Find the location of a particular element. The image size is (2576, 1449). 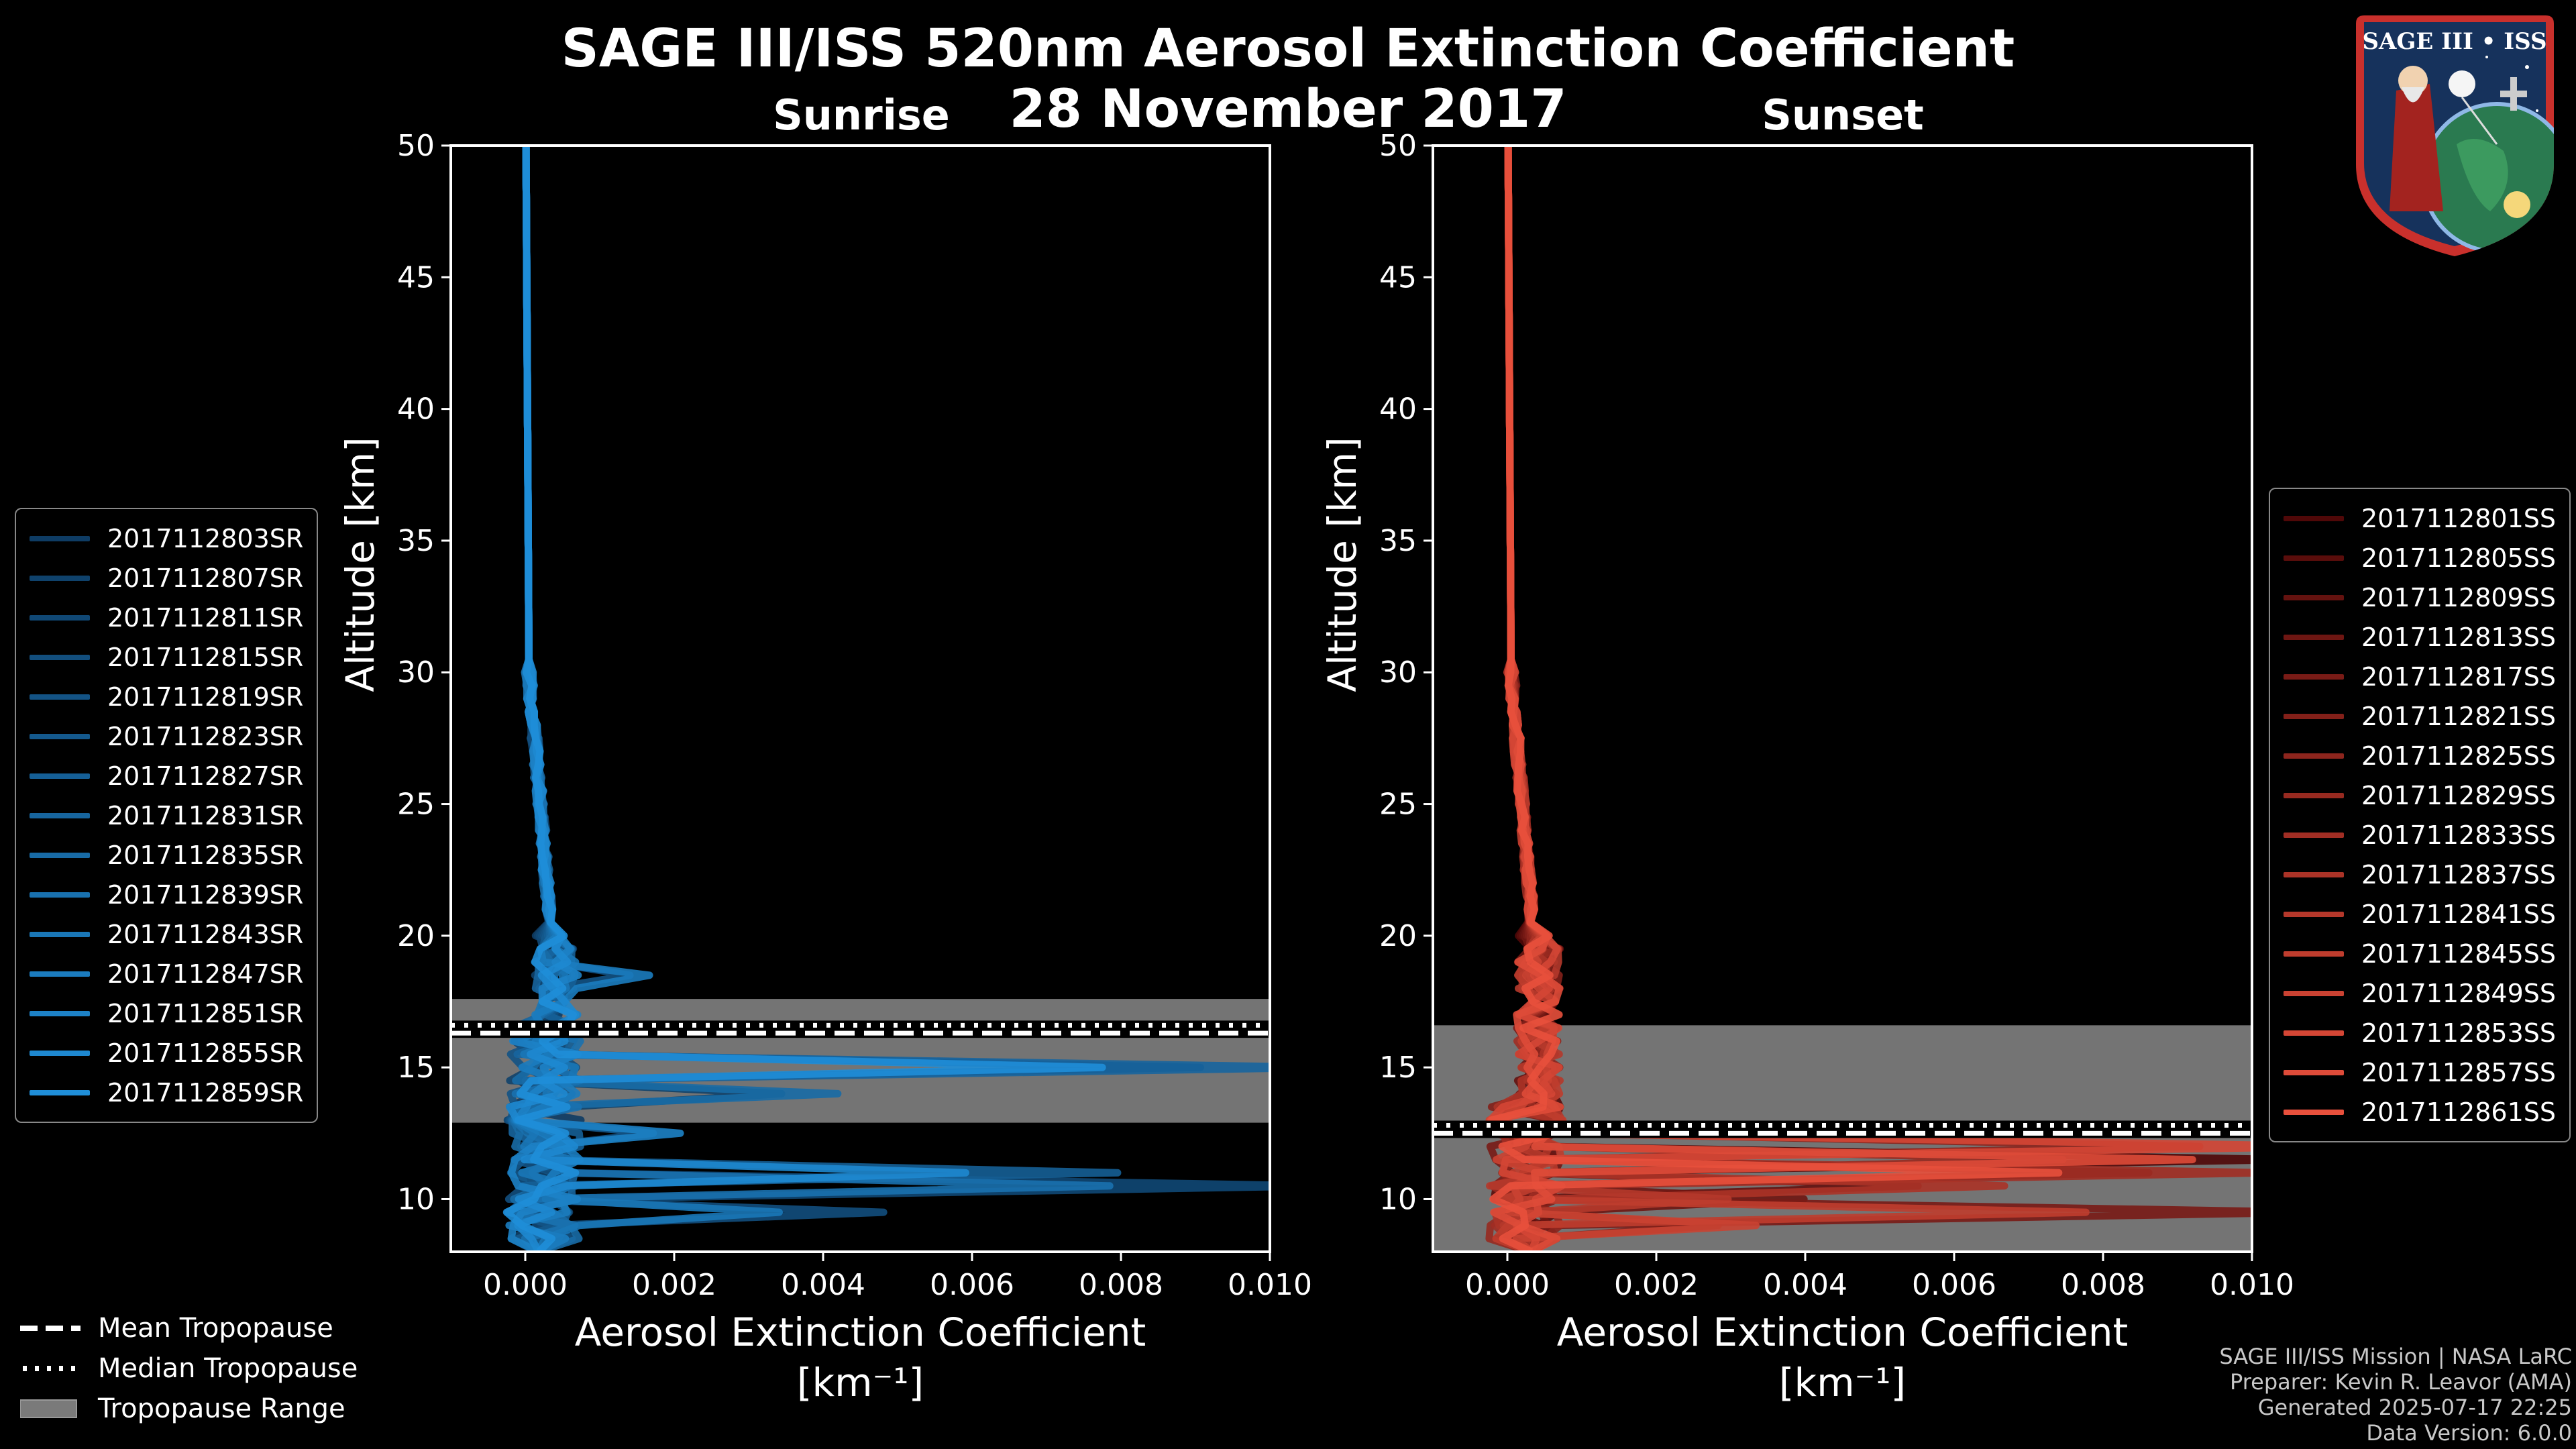

sunset-legend-item: 2017112813SS is located at coordinates (2420, 637).